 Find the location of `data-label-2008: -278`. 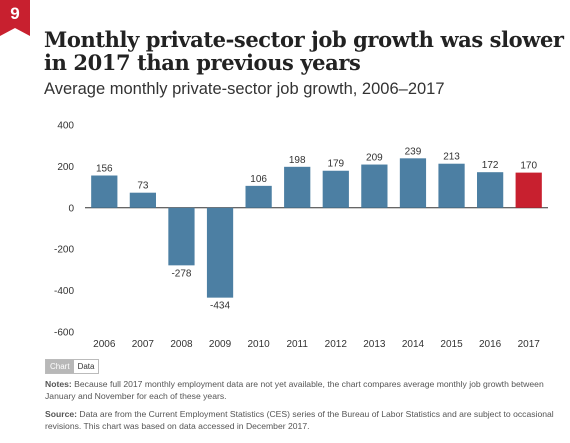

data-label-2008: -278 is located at coordinates (181, 273).